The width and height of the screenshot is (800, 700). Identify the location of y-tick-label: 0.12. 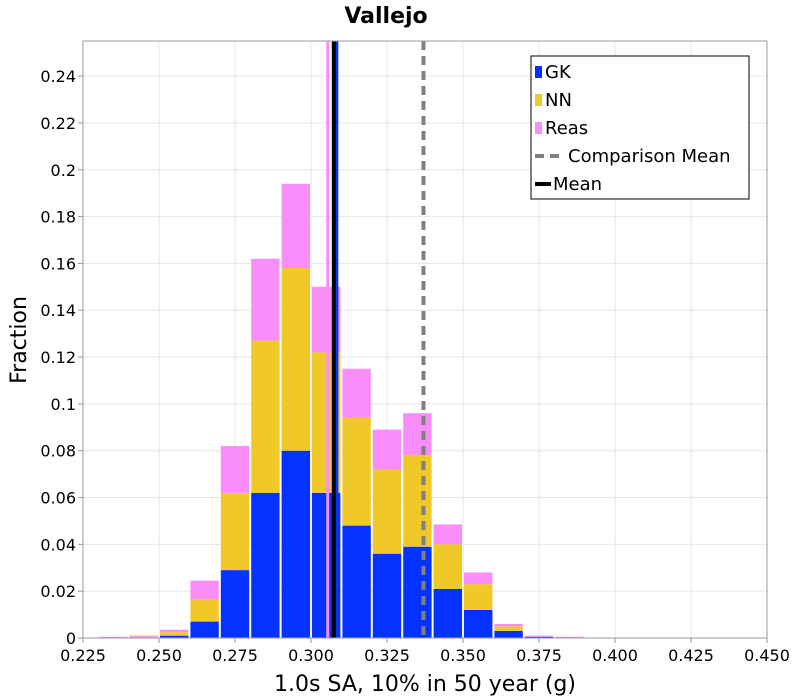
(58, 357).